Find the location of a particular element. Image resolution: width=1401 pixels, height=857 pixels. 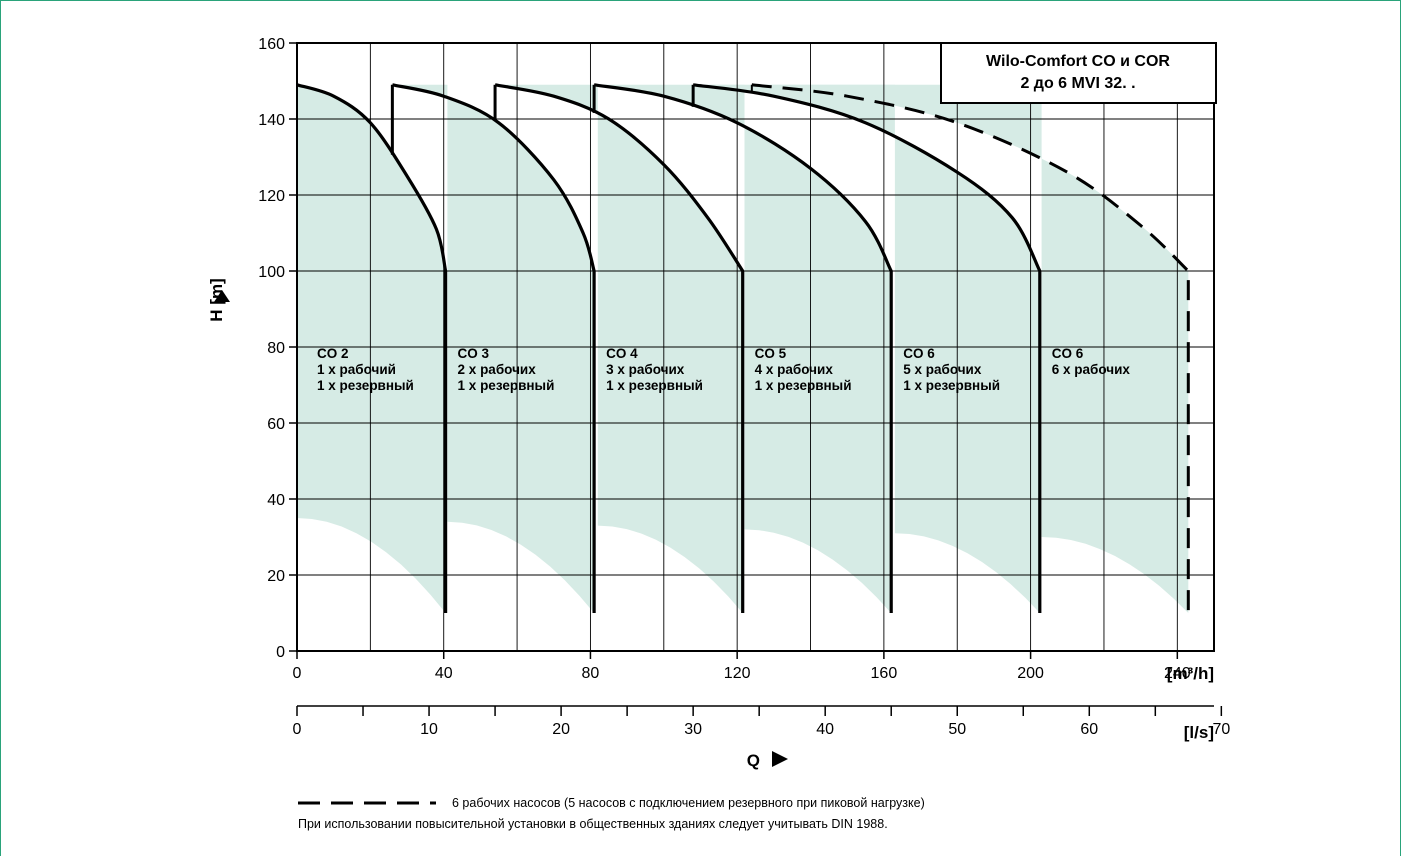

x-axis-ticks-m3h: 0 40 80 120 160 200 240 is located at coordinates (742, 666).